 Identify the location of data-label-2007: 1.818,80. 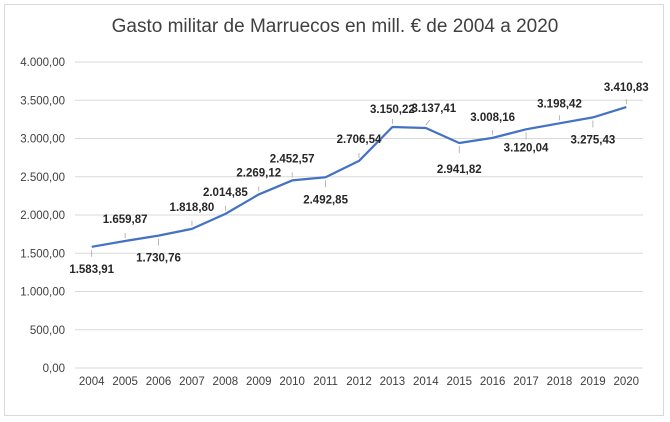
(192, 208).